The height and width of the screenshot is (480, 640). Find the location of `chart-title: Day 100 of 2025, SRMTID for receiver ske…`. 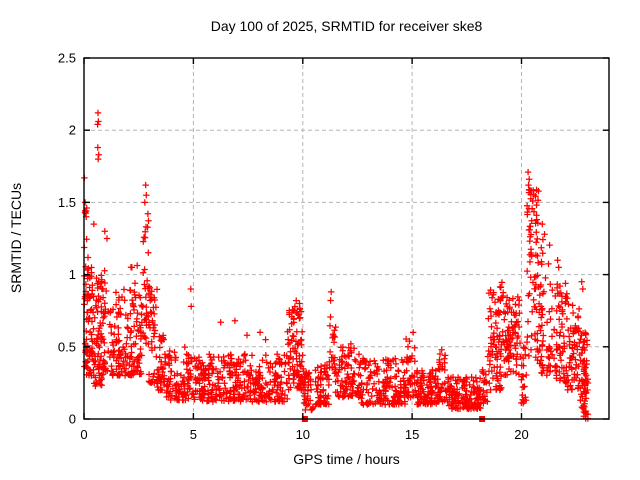

chart-title: Day 100 of 2025, SRMTID for receiver ske… is located at coordinates (346, 26).